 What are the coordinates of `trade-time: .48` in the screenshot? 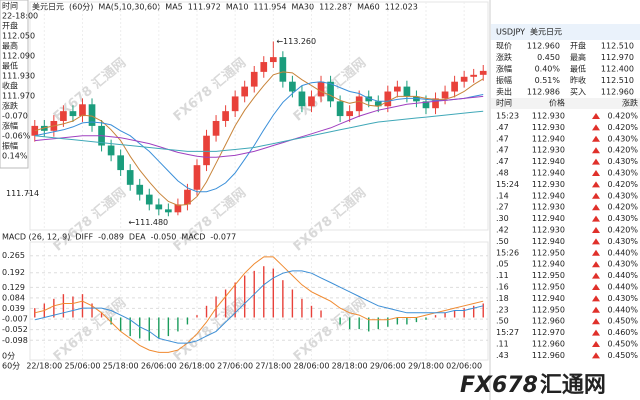 It's located at (502, 173).